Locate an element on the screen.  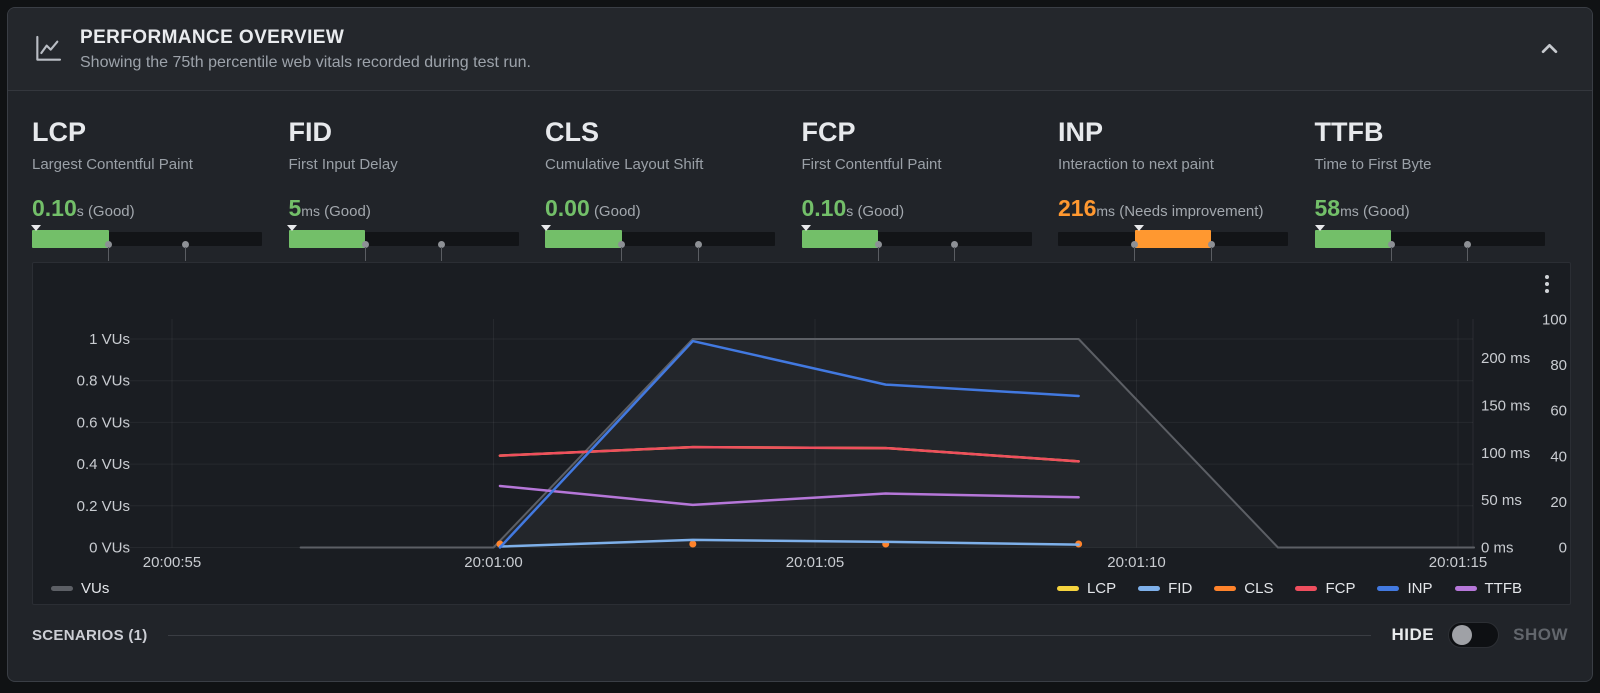
metric-gauge: 800ms1800ms is located at coordinates (1429, 251).